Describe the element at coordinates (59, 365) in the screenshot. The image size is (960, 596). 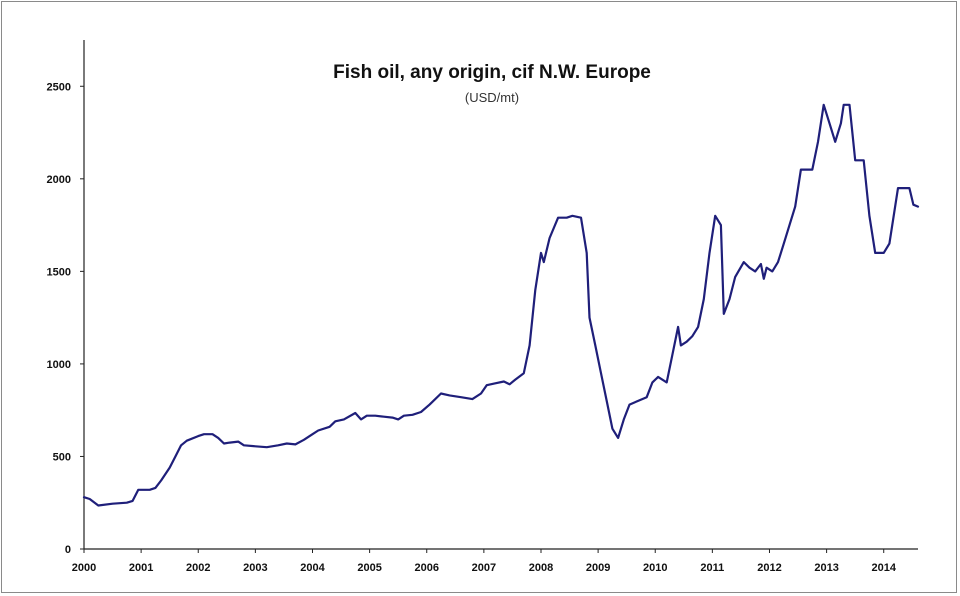
I see `y-tick-label: 1000` at that location.